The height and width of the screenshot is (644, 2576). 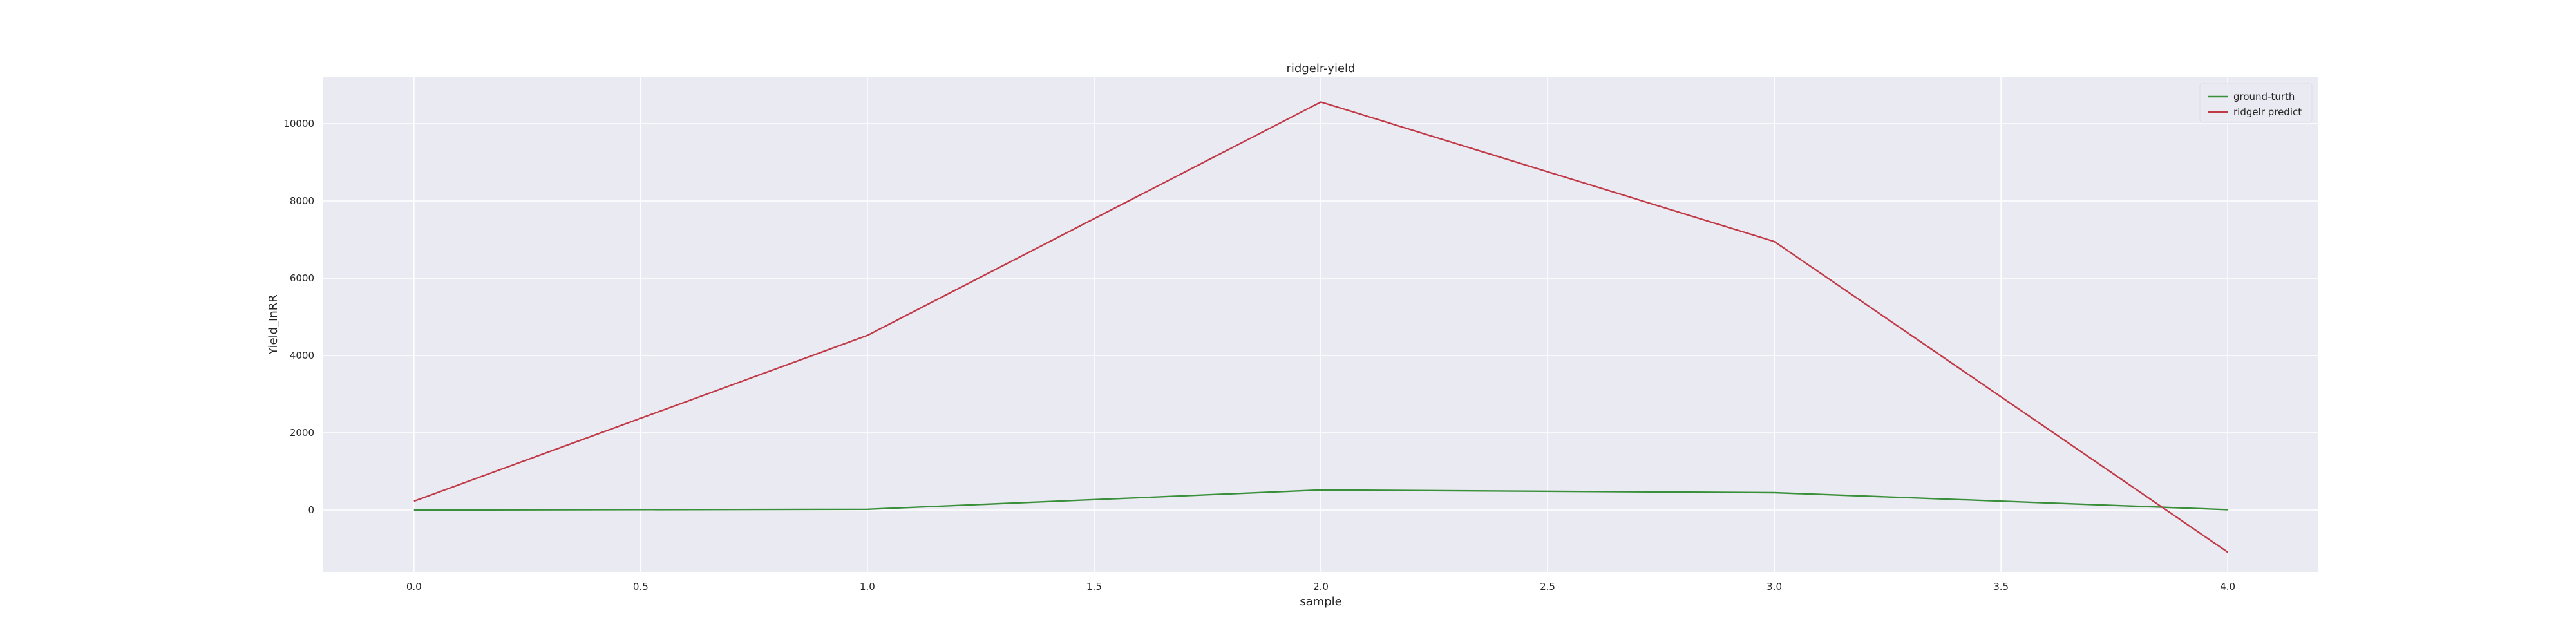 I want to click on x-tick-label: 4.0, so click(x=2227, y=587).